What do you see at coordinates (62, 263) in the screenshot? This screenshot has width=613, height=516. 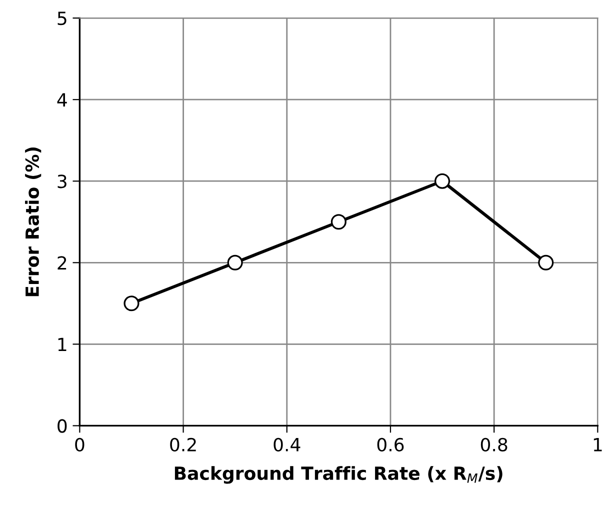 I see `y-tick-label: 2` at bounding box center [62, 263].